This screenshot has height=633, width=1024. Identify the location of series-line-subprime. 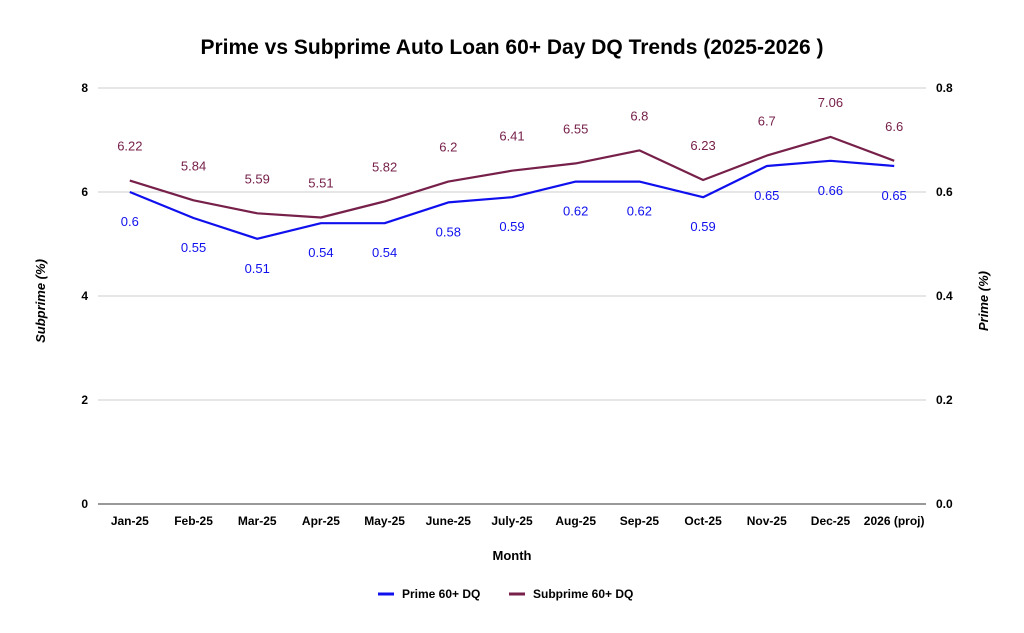
(512, 177).